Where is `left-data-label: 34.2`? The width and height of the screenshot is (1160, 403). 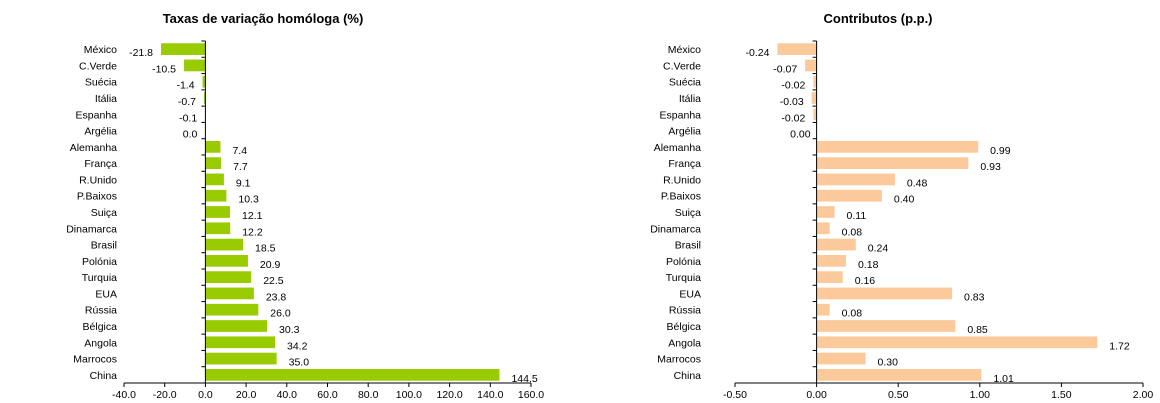
left-data-label: 34.2 is located at coordinates (297, 346).